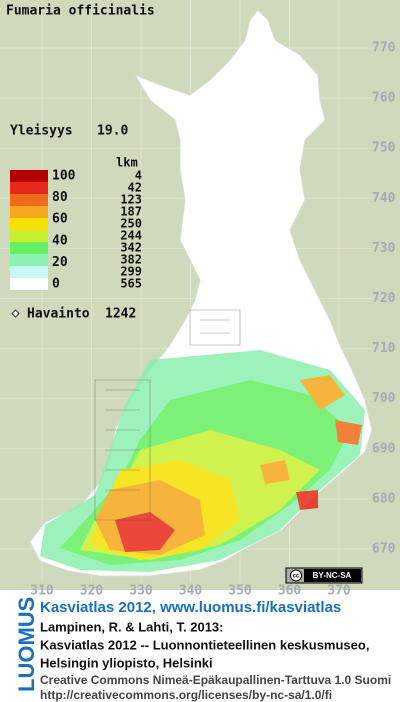  I want to click on y-tick-label: 750, so click(384, 148).